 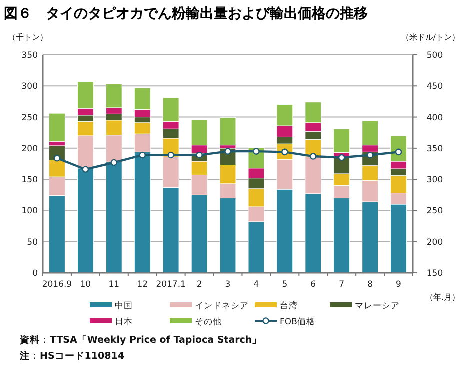 I want to click on y-tick-label: 300, so click(x=30, y=87).